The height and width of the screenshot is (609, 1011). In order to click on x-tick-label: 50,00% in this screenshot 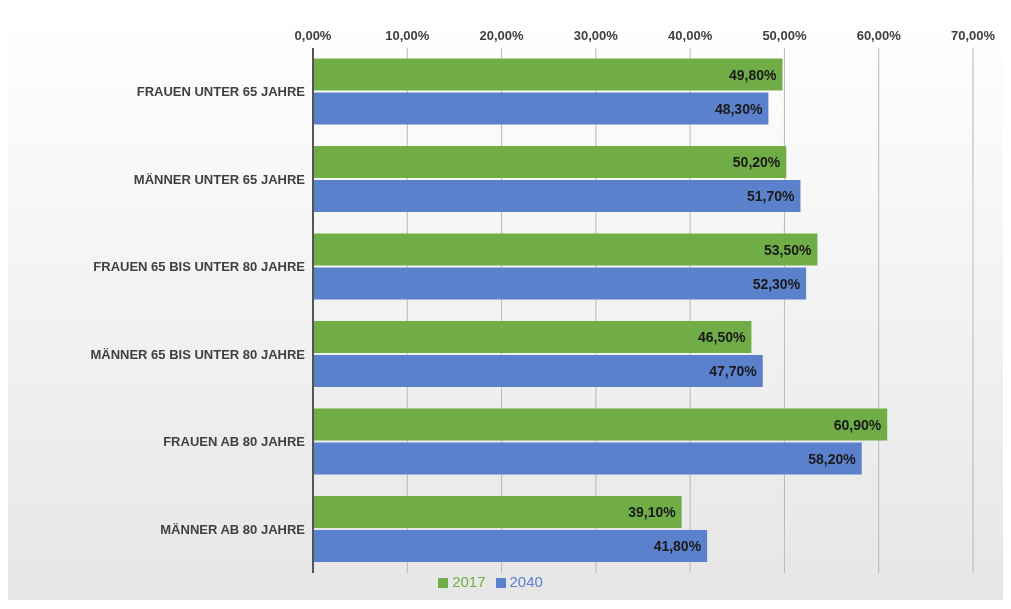, I will do `click(784, 35)`.